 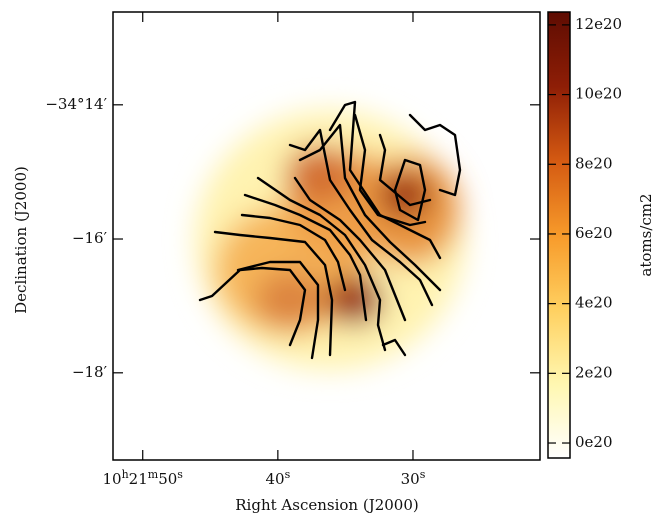 What do you see at coordinates (594, 303) in the screenshot?
I see `colorbar-tick-label: 4e20` at bounding box center [594, 303].